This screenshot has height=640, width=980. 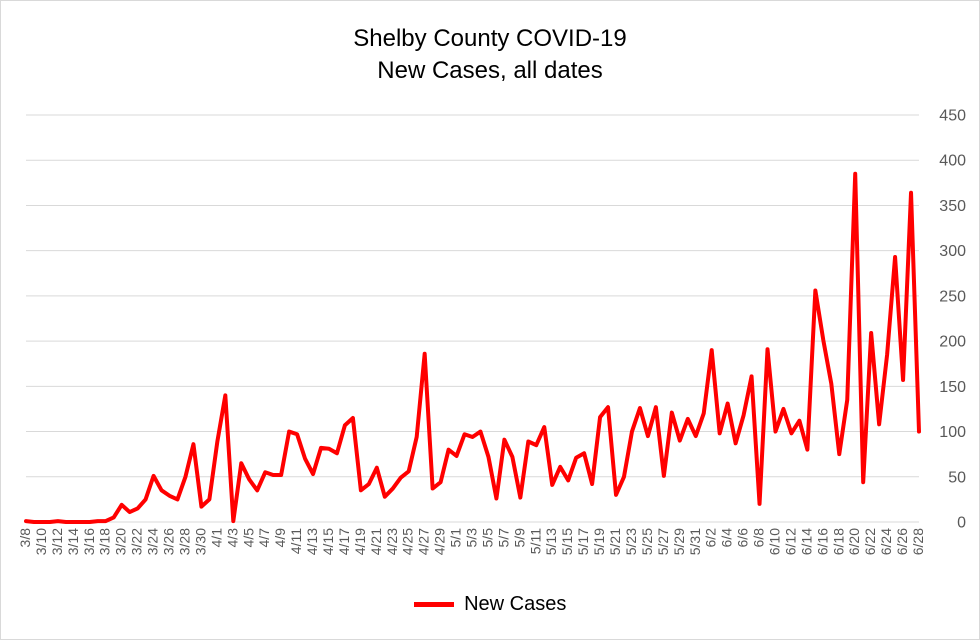 What do you see at coordinates (503, 538) in the screenshot?
I see `x-tick-label: 5/7` at bounding box center [503, 538].